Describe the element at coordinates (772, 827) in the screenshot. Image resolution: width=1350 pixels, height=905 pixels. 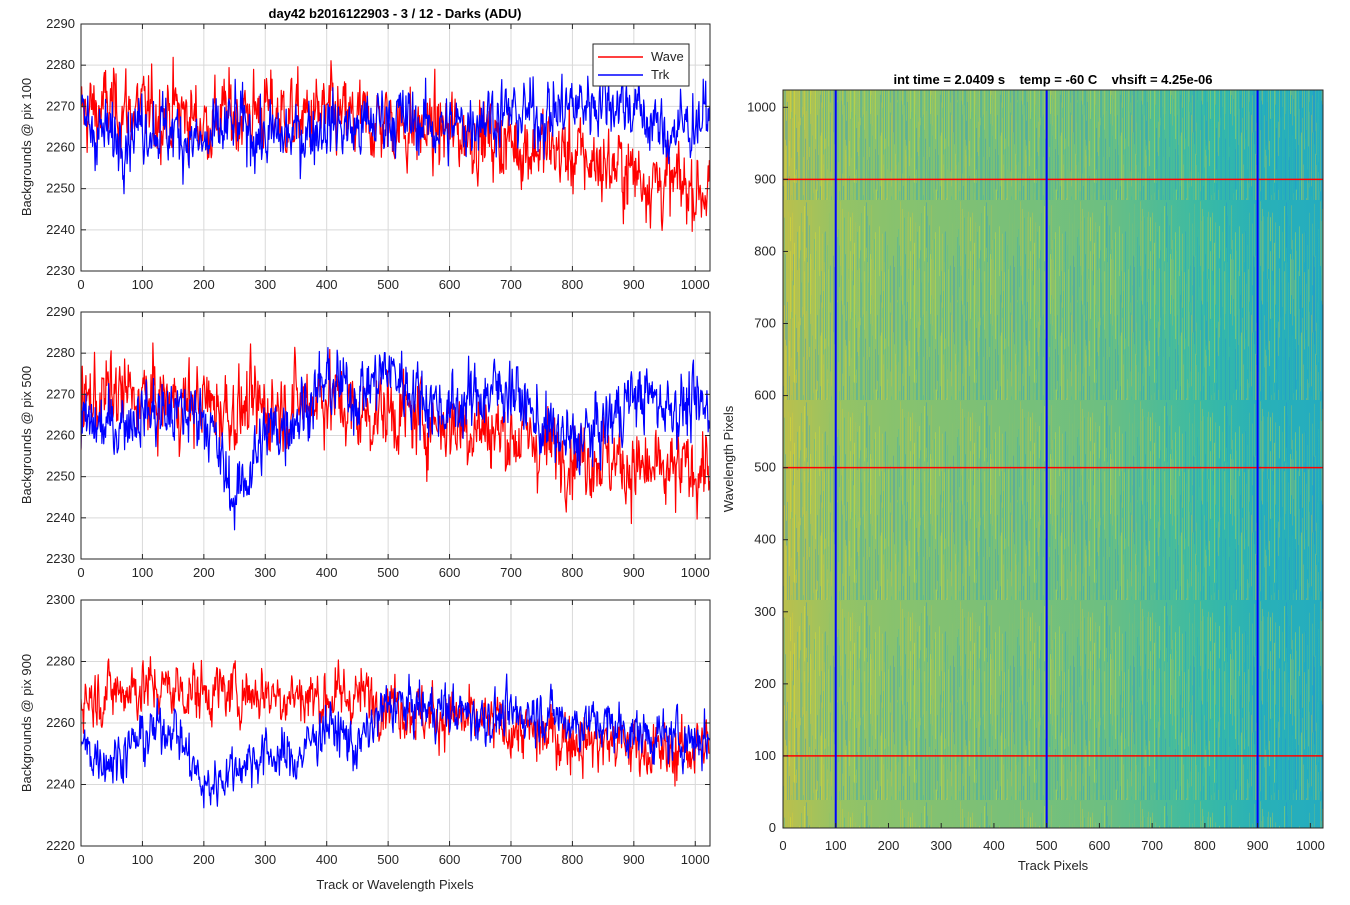
I see `y-tick-label: 0` at that location.